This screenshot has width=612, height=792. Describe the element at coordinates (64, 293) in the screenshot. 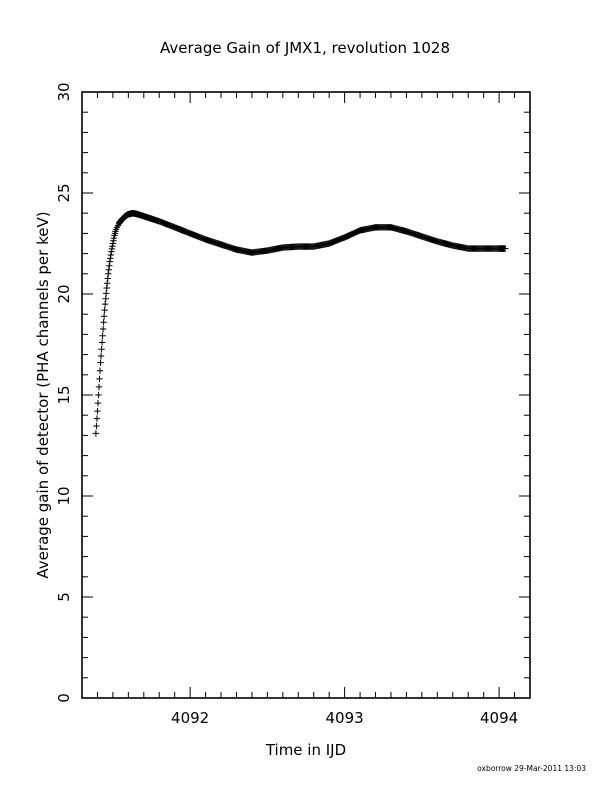

I see `y-tick-label: 20` at that location.